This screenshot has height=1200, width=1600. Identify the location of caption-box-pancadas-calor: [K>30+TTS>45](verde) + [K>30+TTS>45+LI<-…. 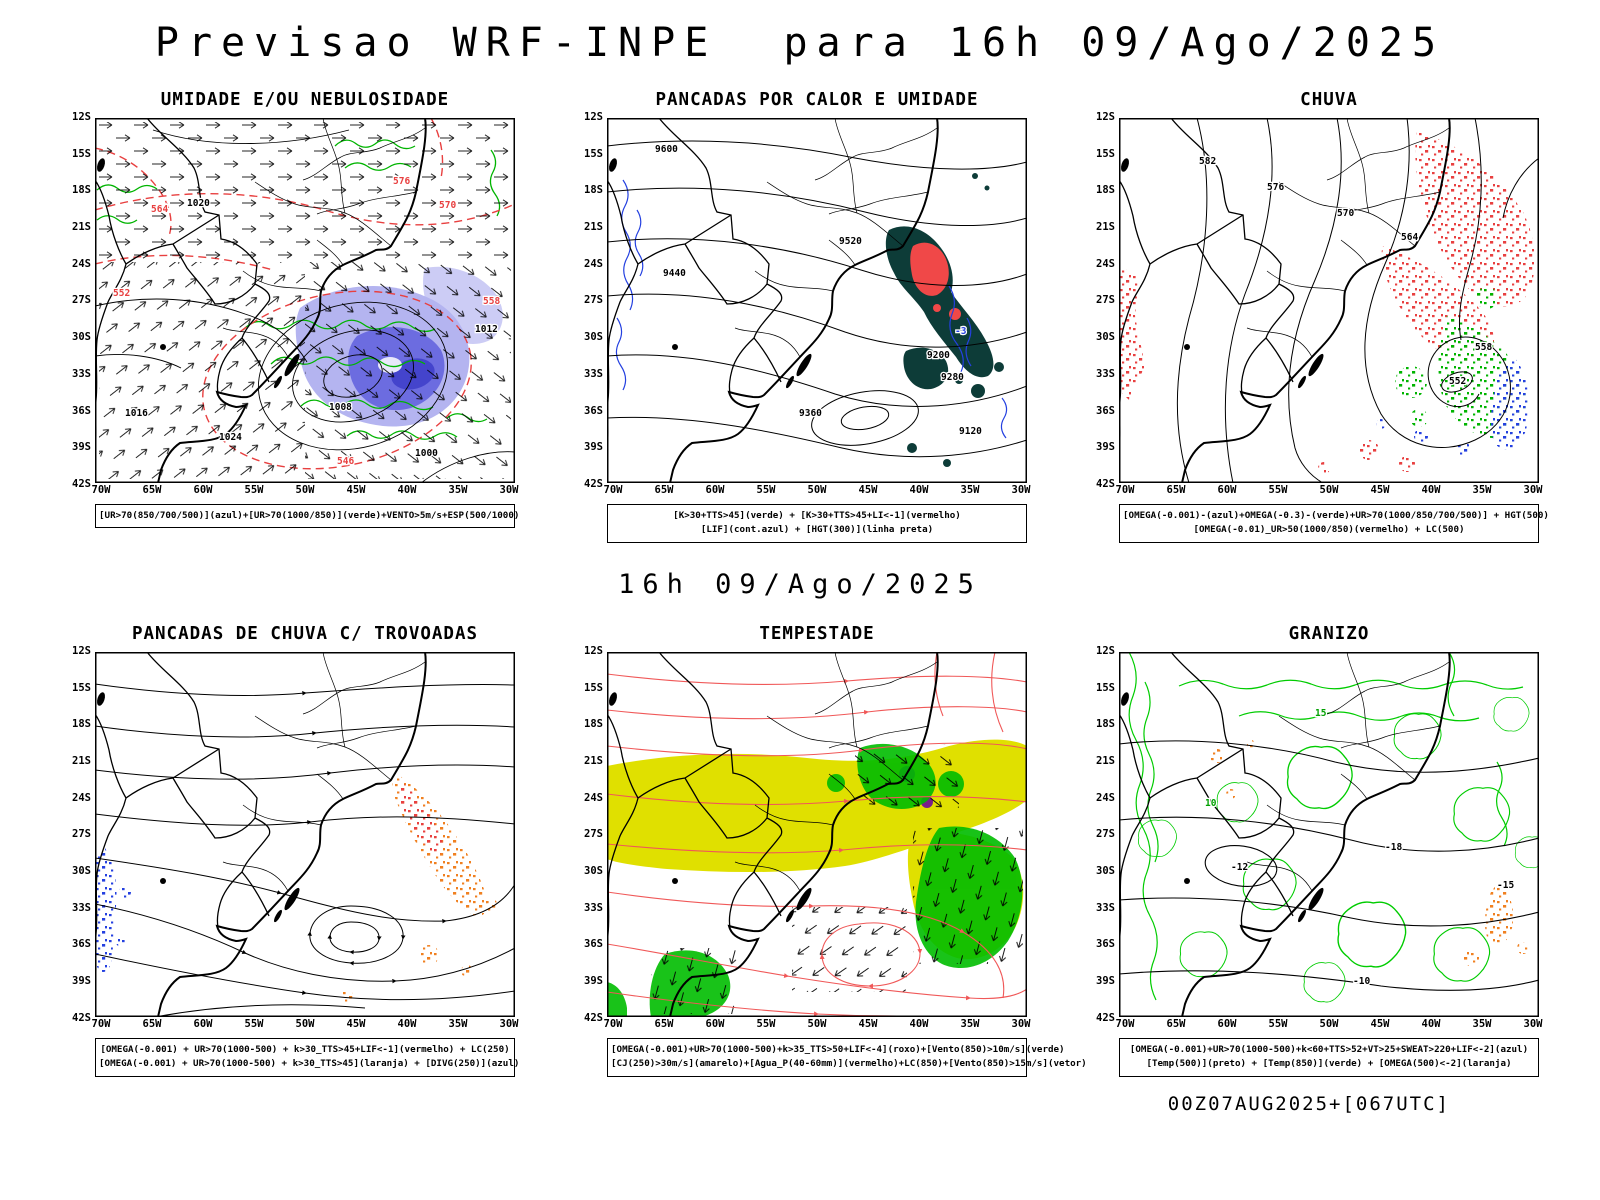
(817, 523).